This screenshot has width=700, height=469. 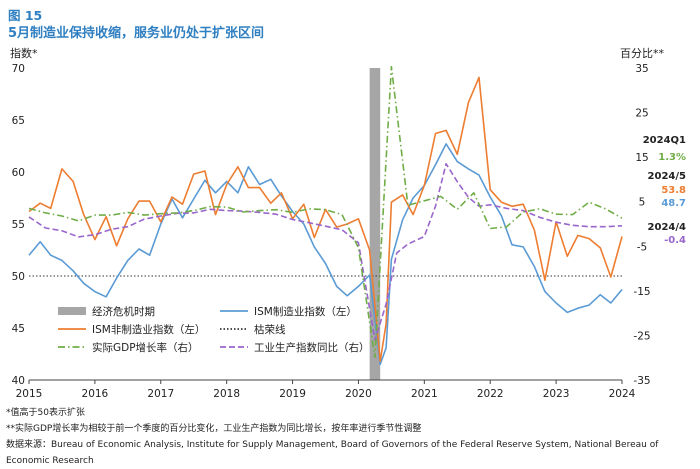 What do you see at coordinates (490, 394) in the screenshot?
I see `x-tick-label: 2022` at bounding box center [490, 394].